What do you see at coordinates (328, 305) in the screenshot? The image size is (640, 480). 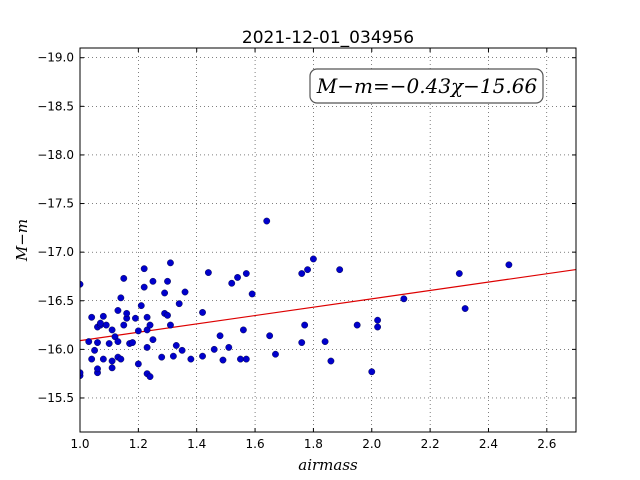 I see `fit-line` at bounding box center [328, 305].